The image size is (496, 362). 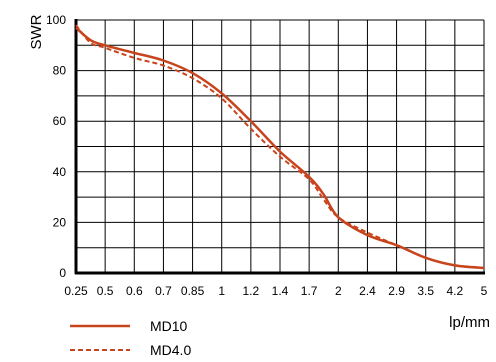 What do you see at coordinates (280, 291) in the screenshot?
I see `x-tick-label: 1.4` at bounding box center [280, 291].